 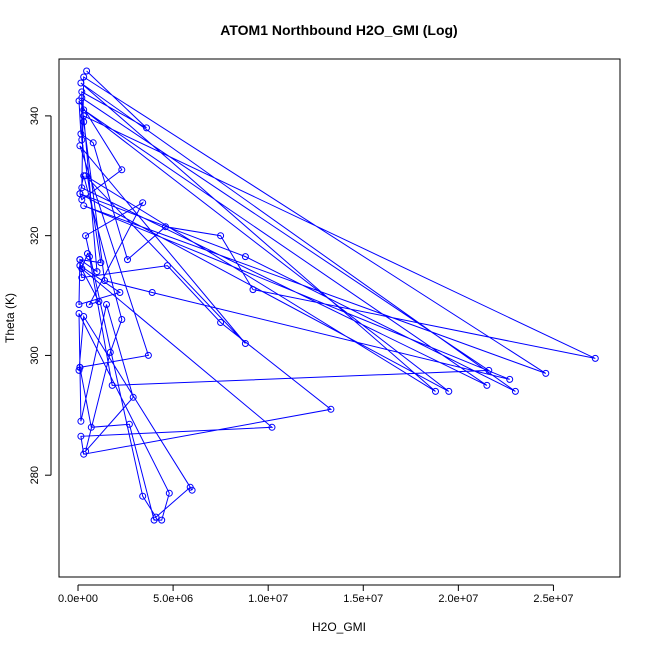 What do you see at coordinates (78, 599) in the screenshot?
I see `x-tick-label: 0.0e+00` at bounding box center [78, 599].